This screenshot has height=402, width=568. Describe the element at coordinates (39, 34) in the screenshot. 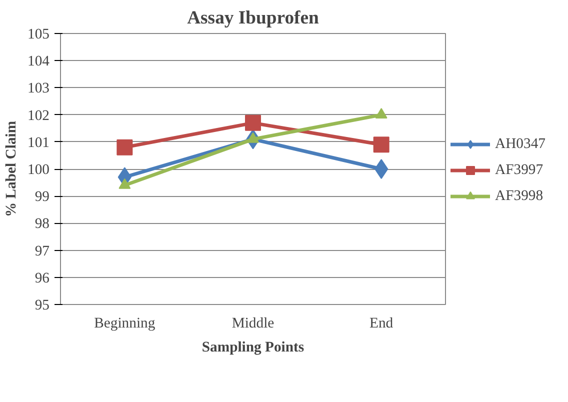

I see `y-tick-label: 105` at that location.